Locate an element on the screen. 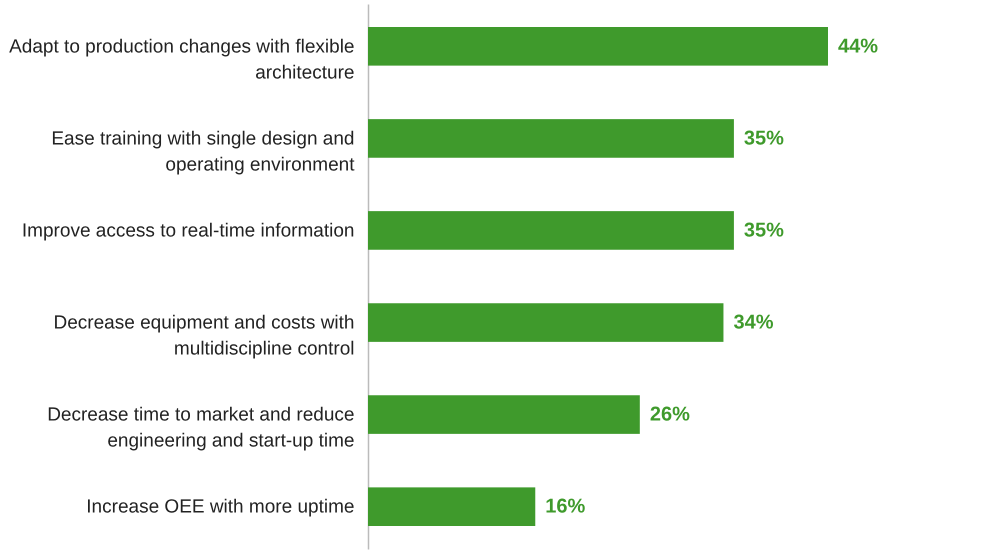 Image resolution: width=1000 pixels, height=555 pixels. data-label: 34% is located at coordinates (753, 323).